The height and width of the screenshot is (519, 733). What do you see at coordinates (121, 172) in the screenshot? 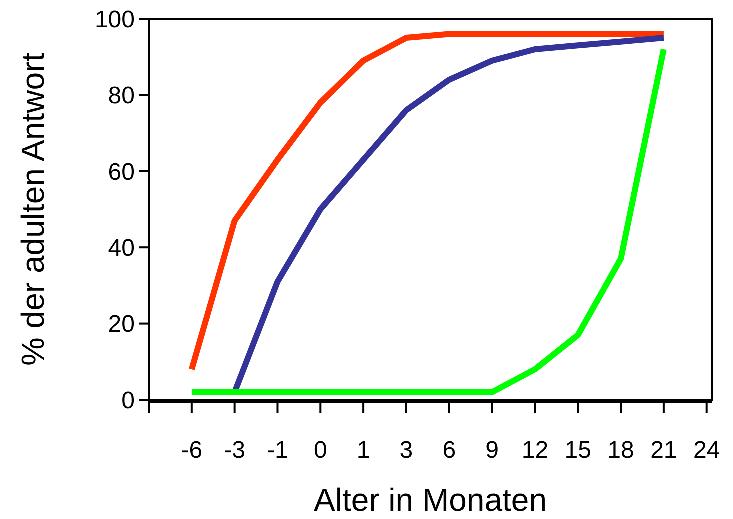
I see `y-tick-label: 60` at bounding box center [121, 172].